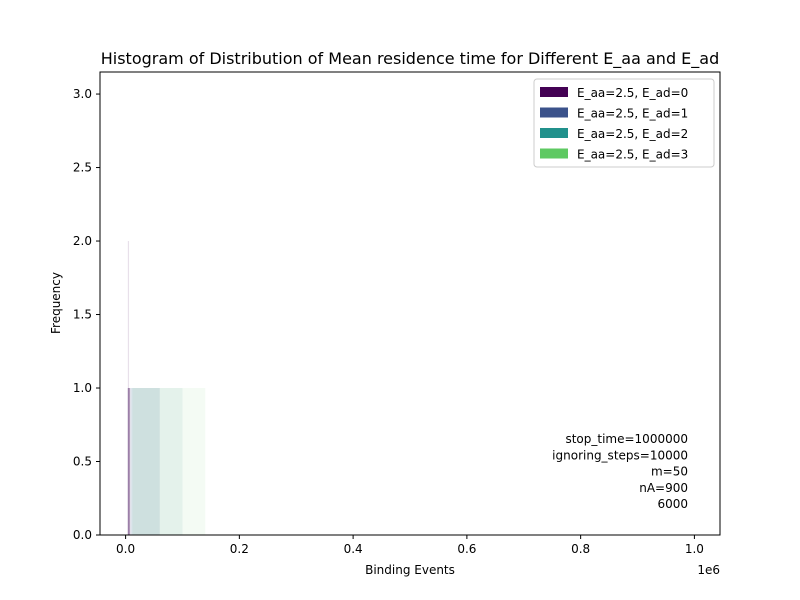 The width and height of the screenshot is (800, 600). I want to click on y-tick-label: 2.0, so click(82, 241).